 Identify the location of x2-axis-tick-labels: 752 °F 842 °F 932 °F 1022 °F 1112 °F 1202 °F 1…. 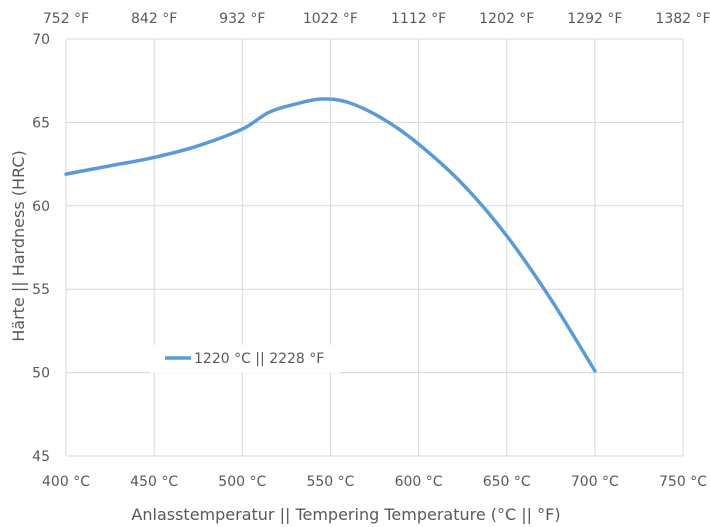
(376, 19).